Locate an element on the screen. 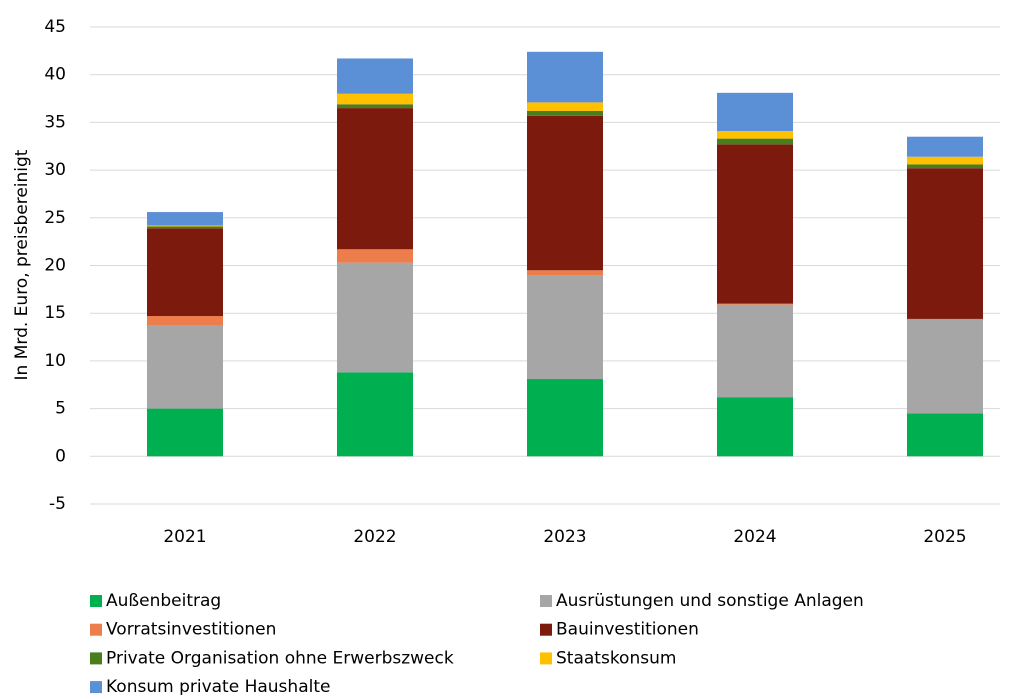 Image resolution: width=1024 pixels, height=699 pixels. x-tick-label: 2023 is located at coordinates (564, 537).